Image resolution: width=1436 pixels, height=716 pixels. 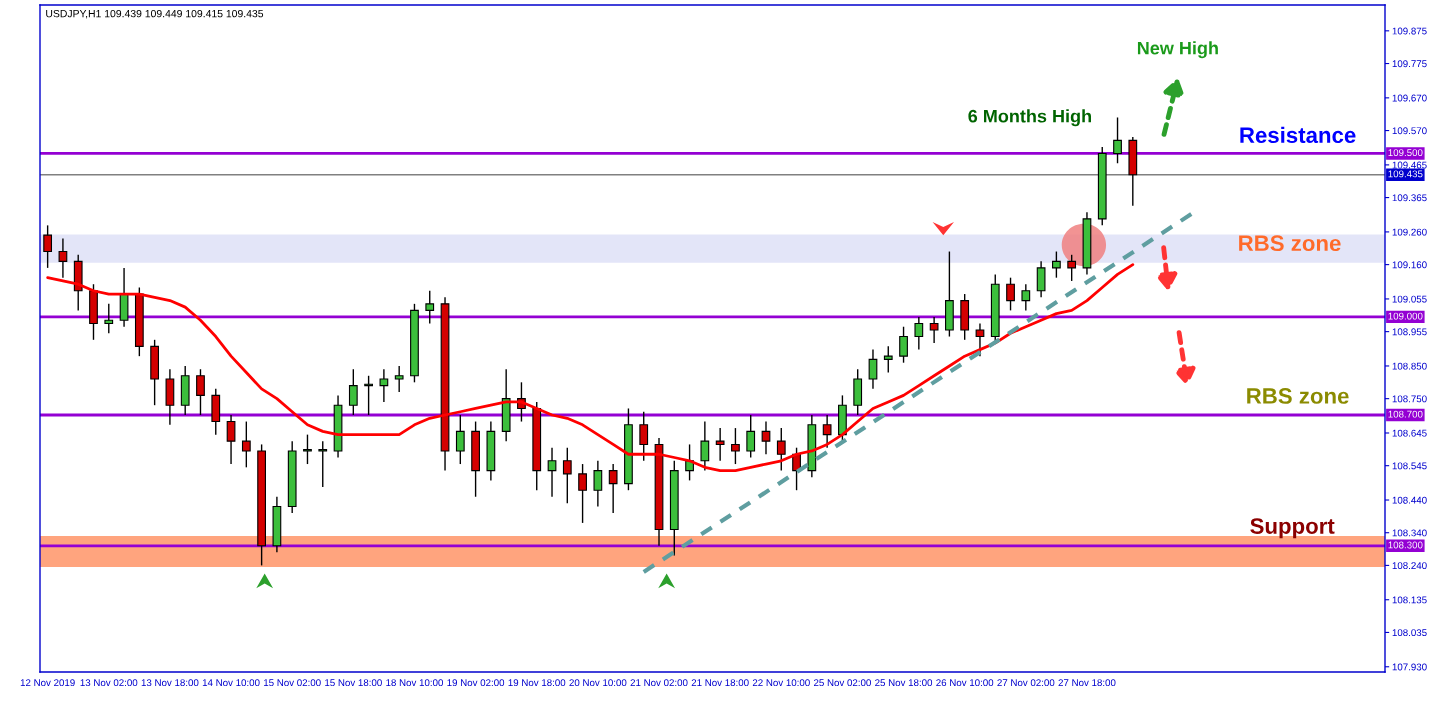 I want to click on y-tick-label: 108.340, so click(x=1409, y=533).